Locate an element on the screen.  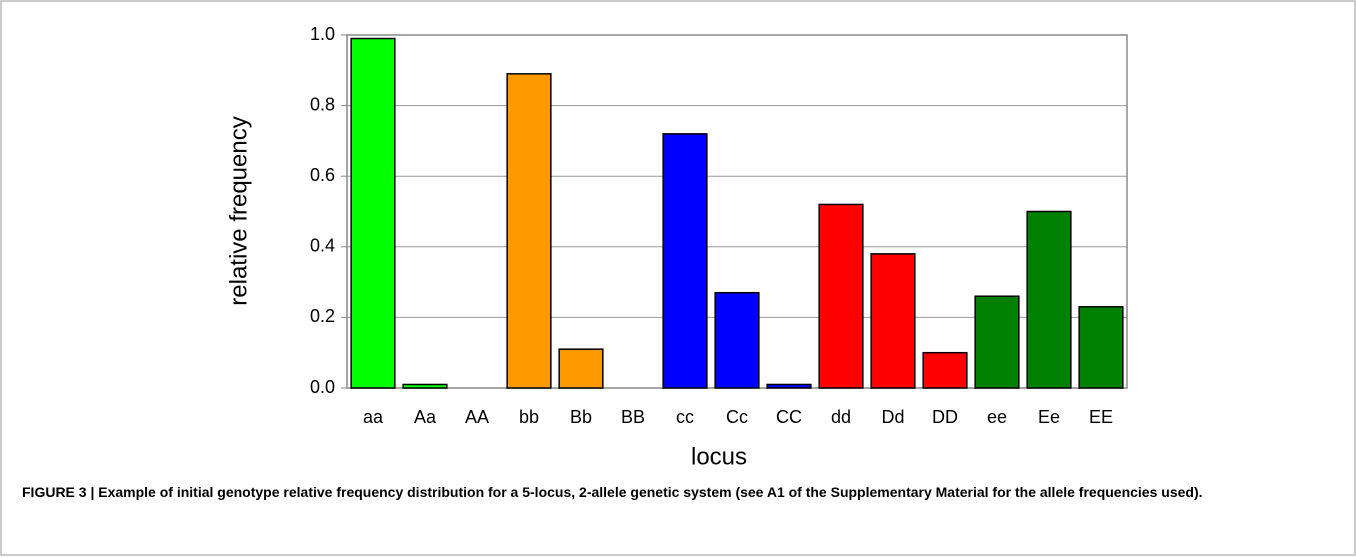
x-tick-label: cc is located at coordinates (685, 417).